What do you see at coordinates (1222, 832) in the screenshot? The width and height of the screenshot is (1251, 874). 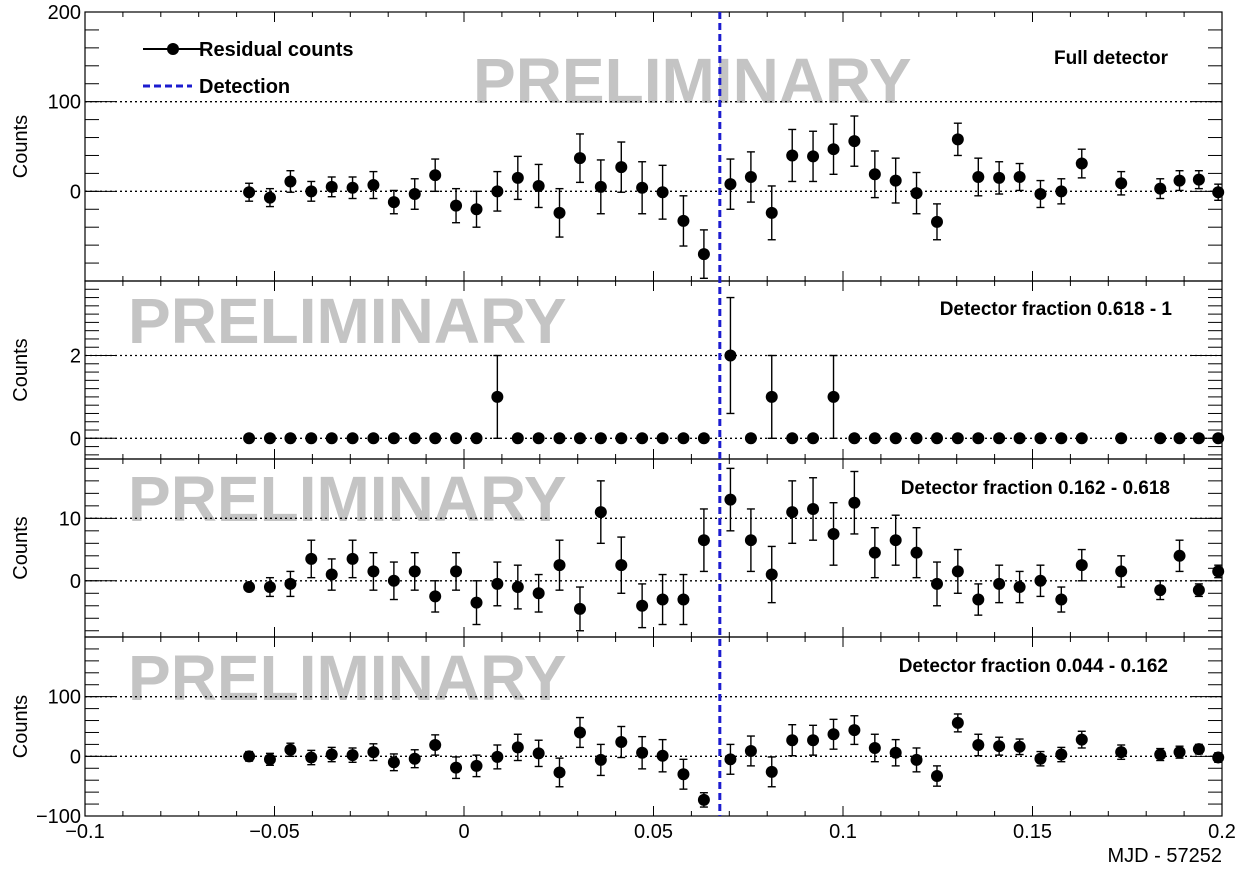 I see `x-tick-label: 0.2` at bounding box center [1222, 832].